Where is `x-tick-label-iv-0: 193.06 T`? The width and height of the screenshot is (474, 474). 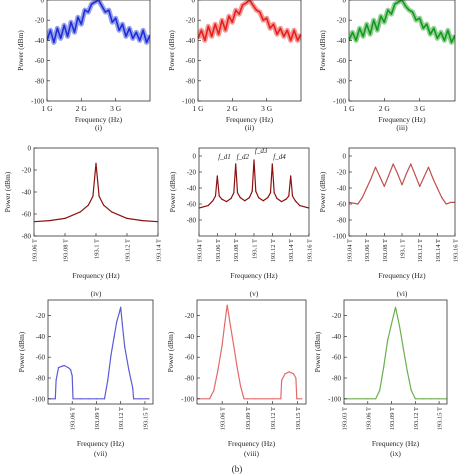
x-tick-label-iv-0: 193.06 T is located at coordinates (35, 250).